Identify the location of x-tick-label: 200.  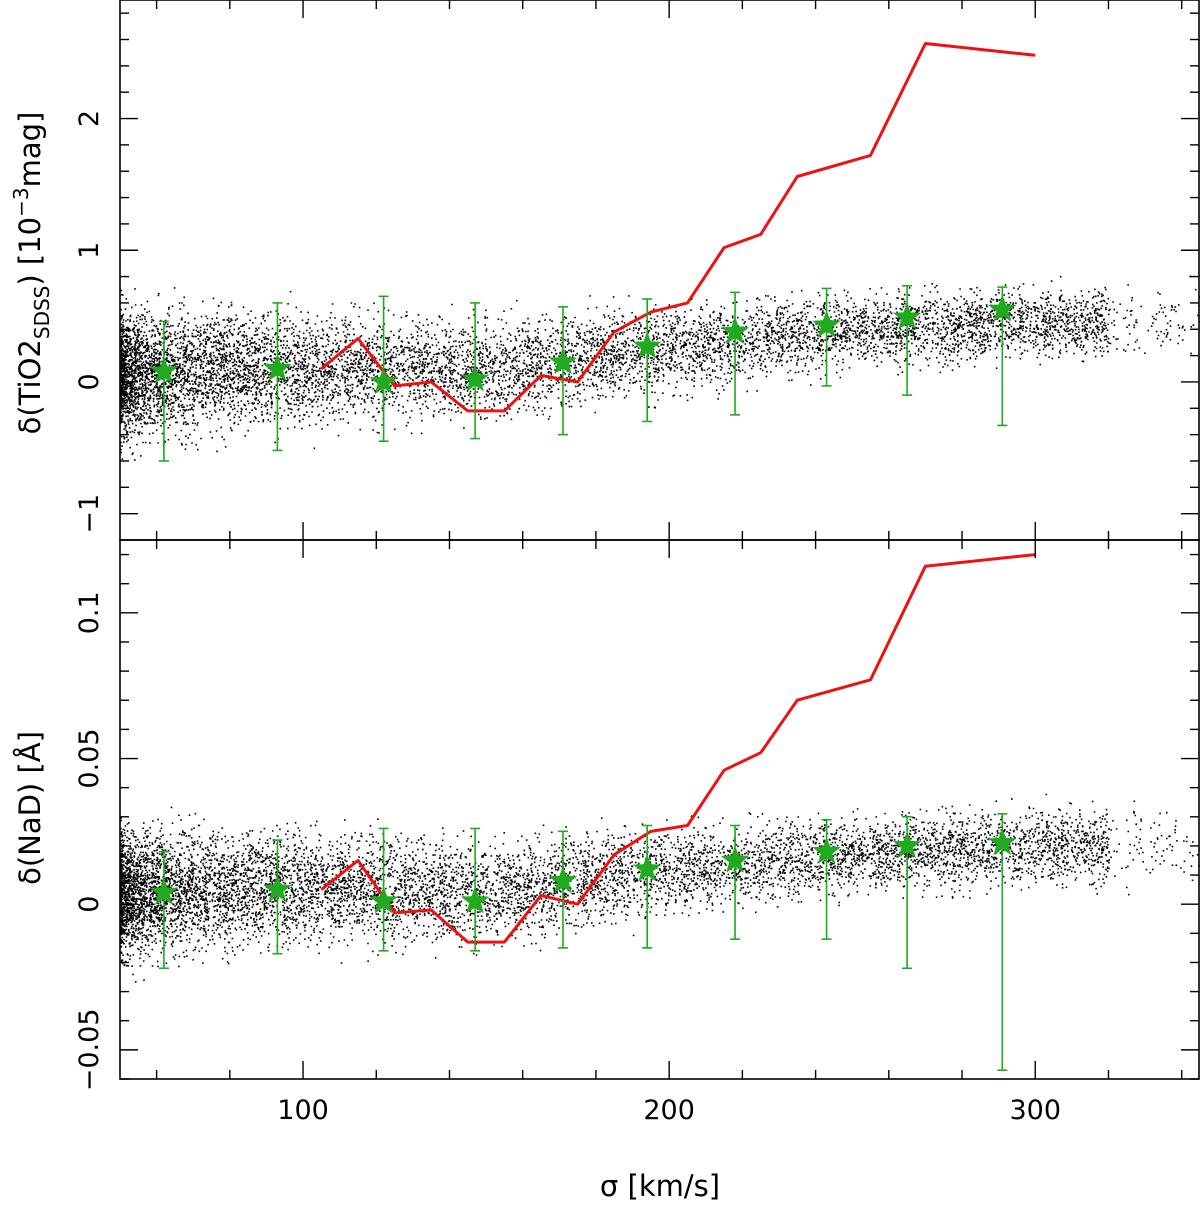
(669, 1110).